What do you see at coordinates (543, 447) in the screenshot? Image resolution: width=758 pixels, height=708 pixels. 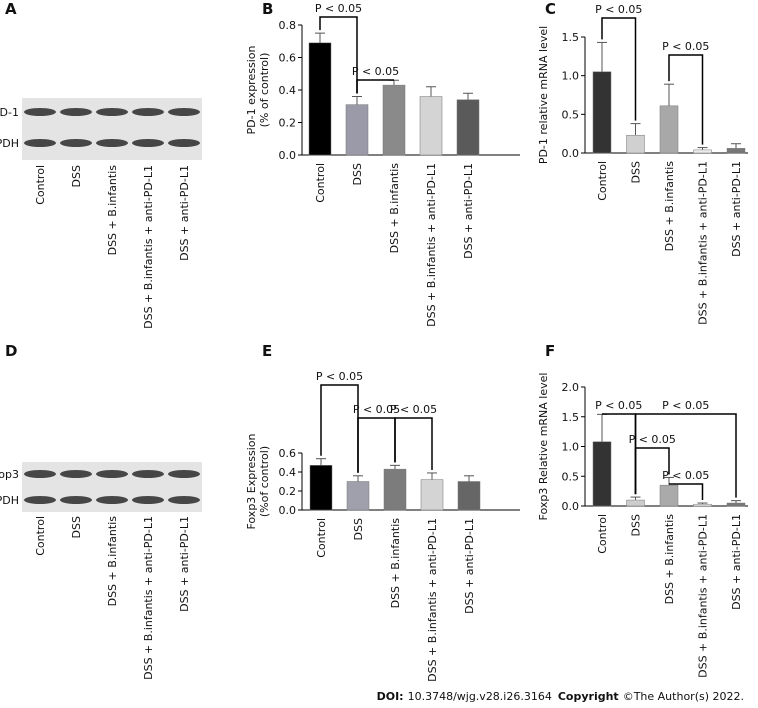 I see `y-axis-label: Foxp3 Relative mRNA level` at bounding box center [543, 447].